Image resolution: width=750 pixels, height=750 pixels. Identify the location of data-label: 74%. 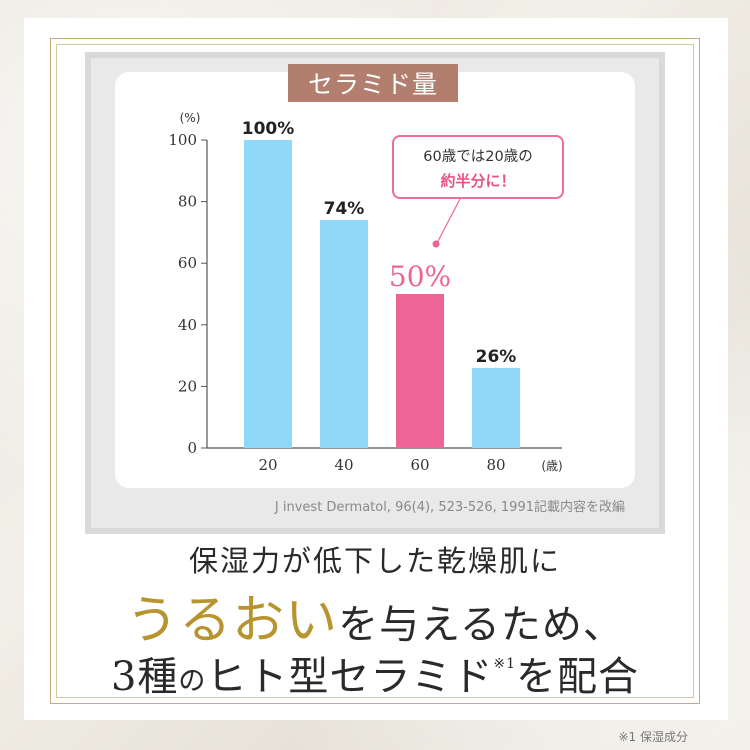
(344, 209).